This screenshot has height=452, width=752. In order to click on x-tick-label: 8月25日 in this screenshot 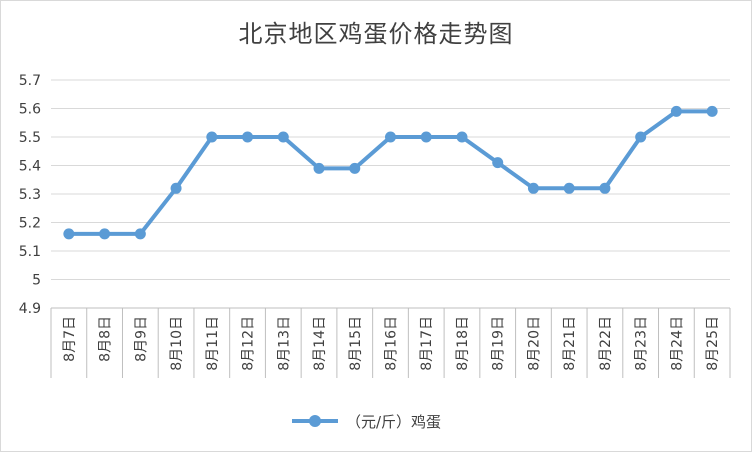, I will do `click(713, 343)`.